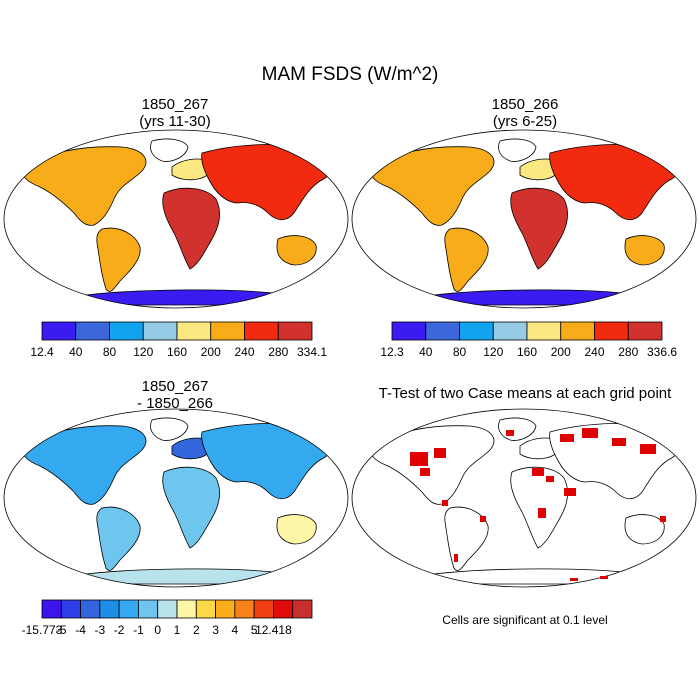  I want to click on colorbar1-label-7: 240, so click(244, 352).